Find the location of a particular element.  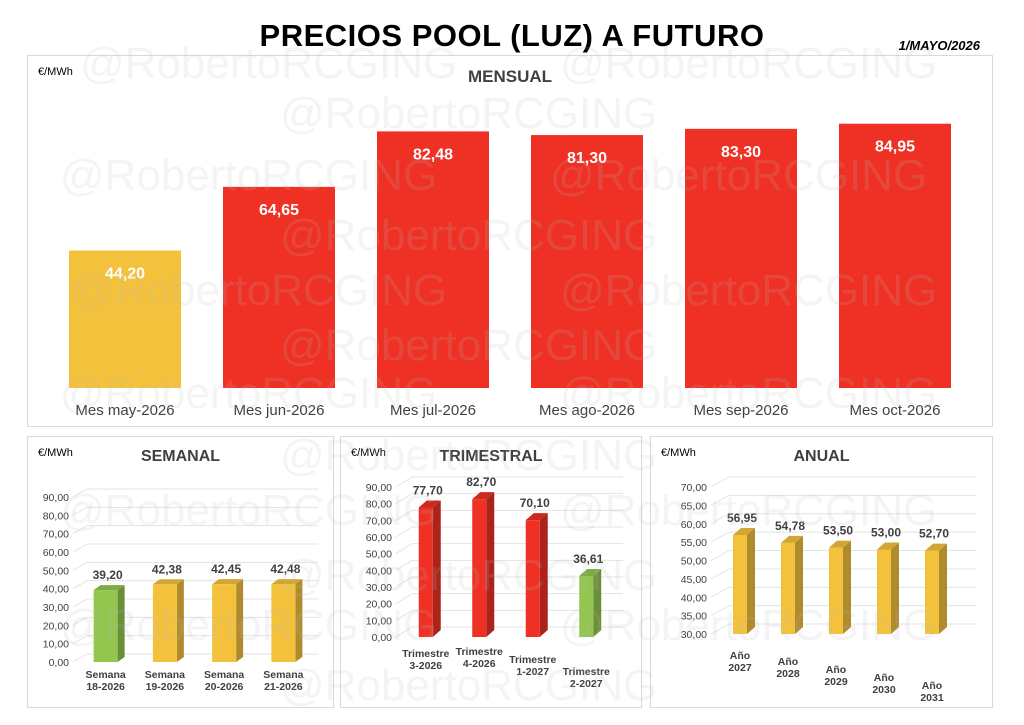

data-label: 53,50 is located at coordinates (838, 531).